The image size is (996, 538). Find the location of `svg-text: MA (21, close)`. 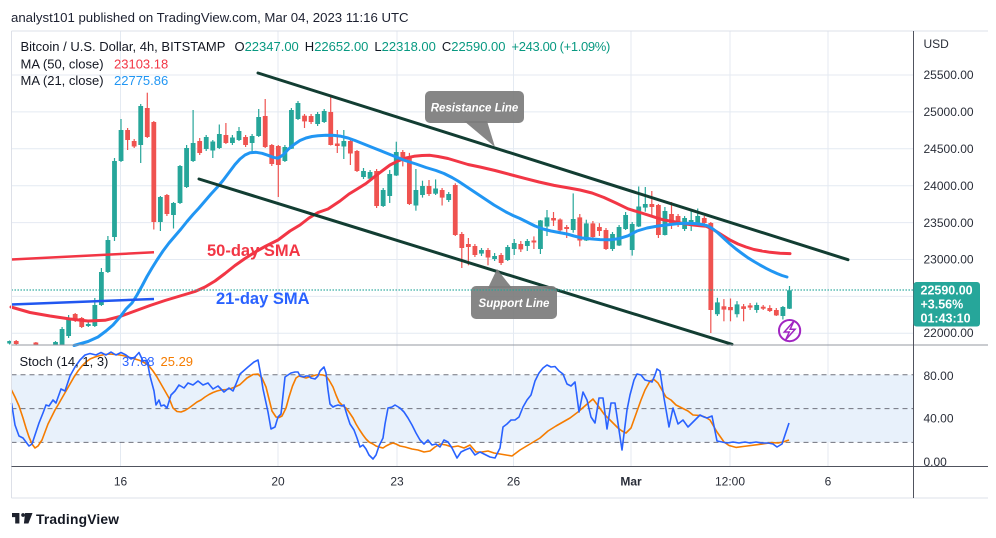

svg-text: MA (21, close) is located at coordinates (62, 80).